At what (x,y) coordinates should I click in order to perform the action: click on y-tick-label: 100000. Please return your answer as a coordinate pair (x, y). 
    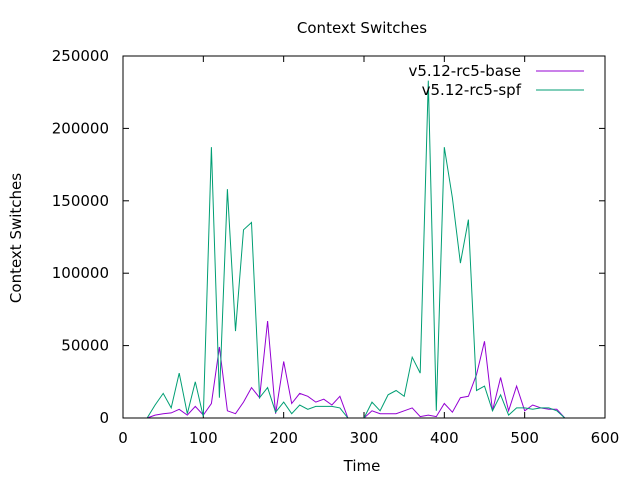
    Looking at the image, I should click on (80, 273).